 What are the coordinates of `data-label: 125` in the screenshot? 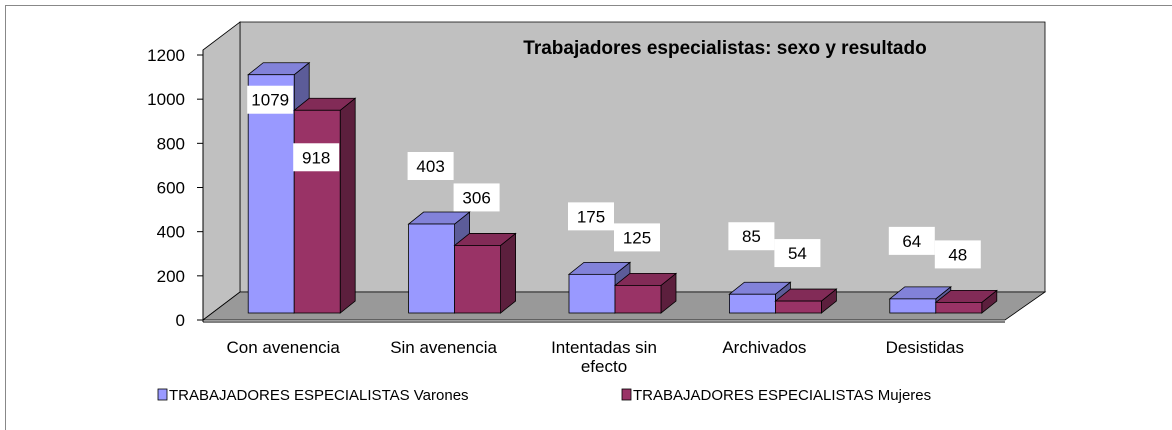 It's located at (637, 237).